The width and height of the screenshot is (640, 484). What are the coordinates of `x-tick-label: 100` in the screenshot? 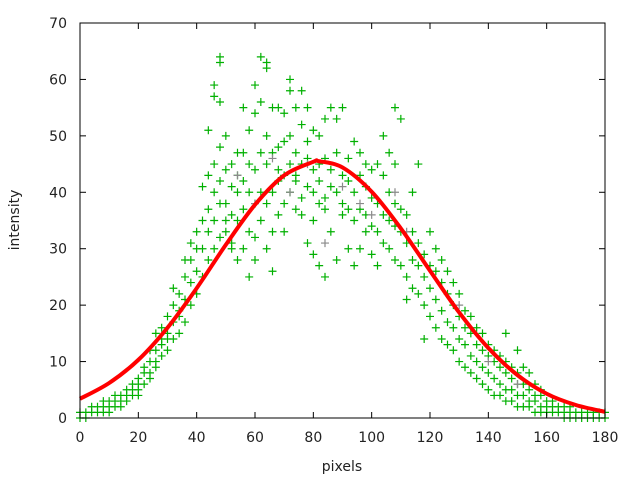 It's located at (371, 438).